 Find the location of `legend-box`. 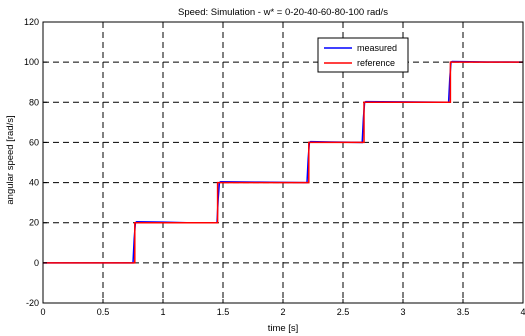

legend-box is located at coordinates (363, 55).